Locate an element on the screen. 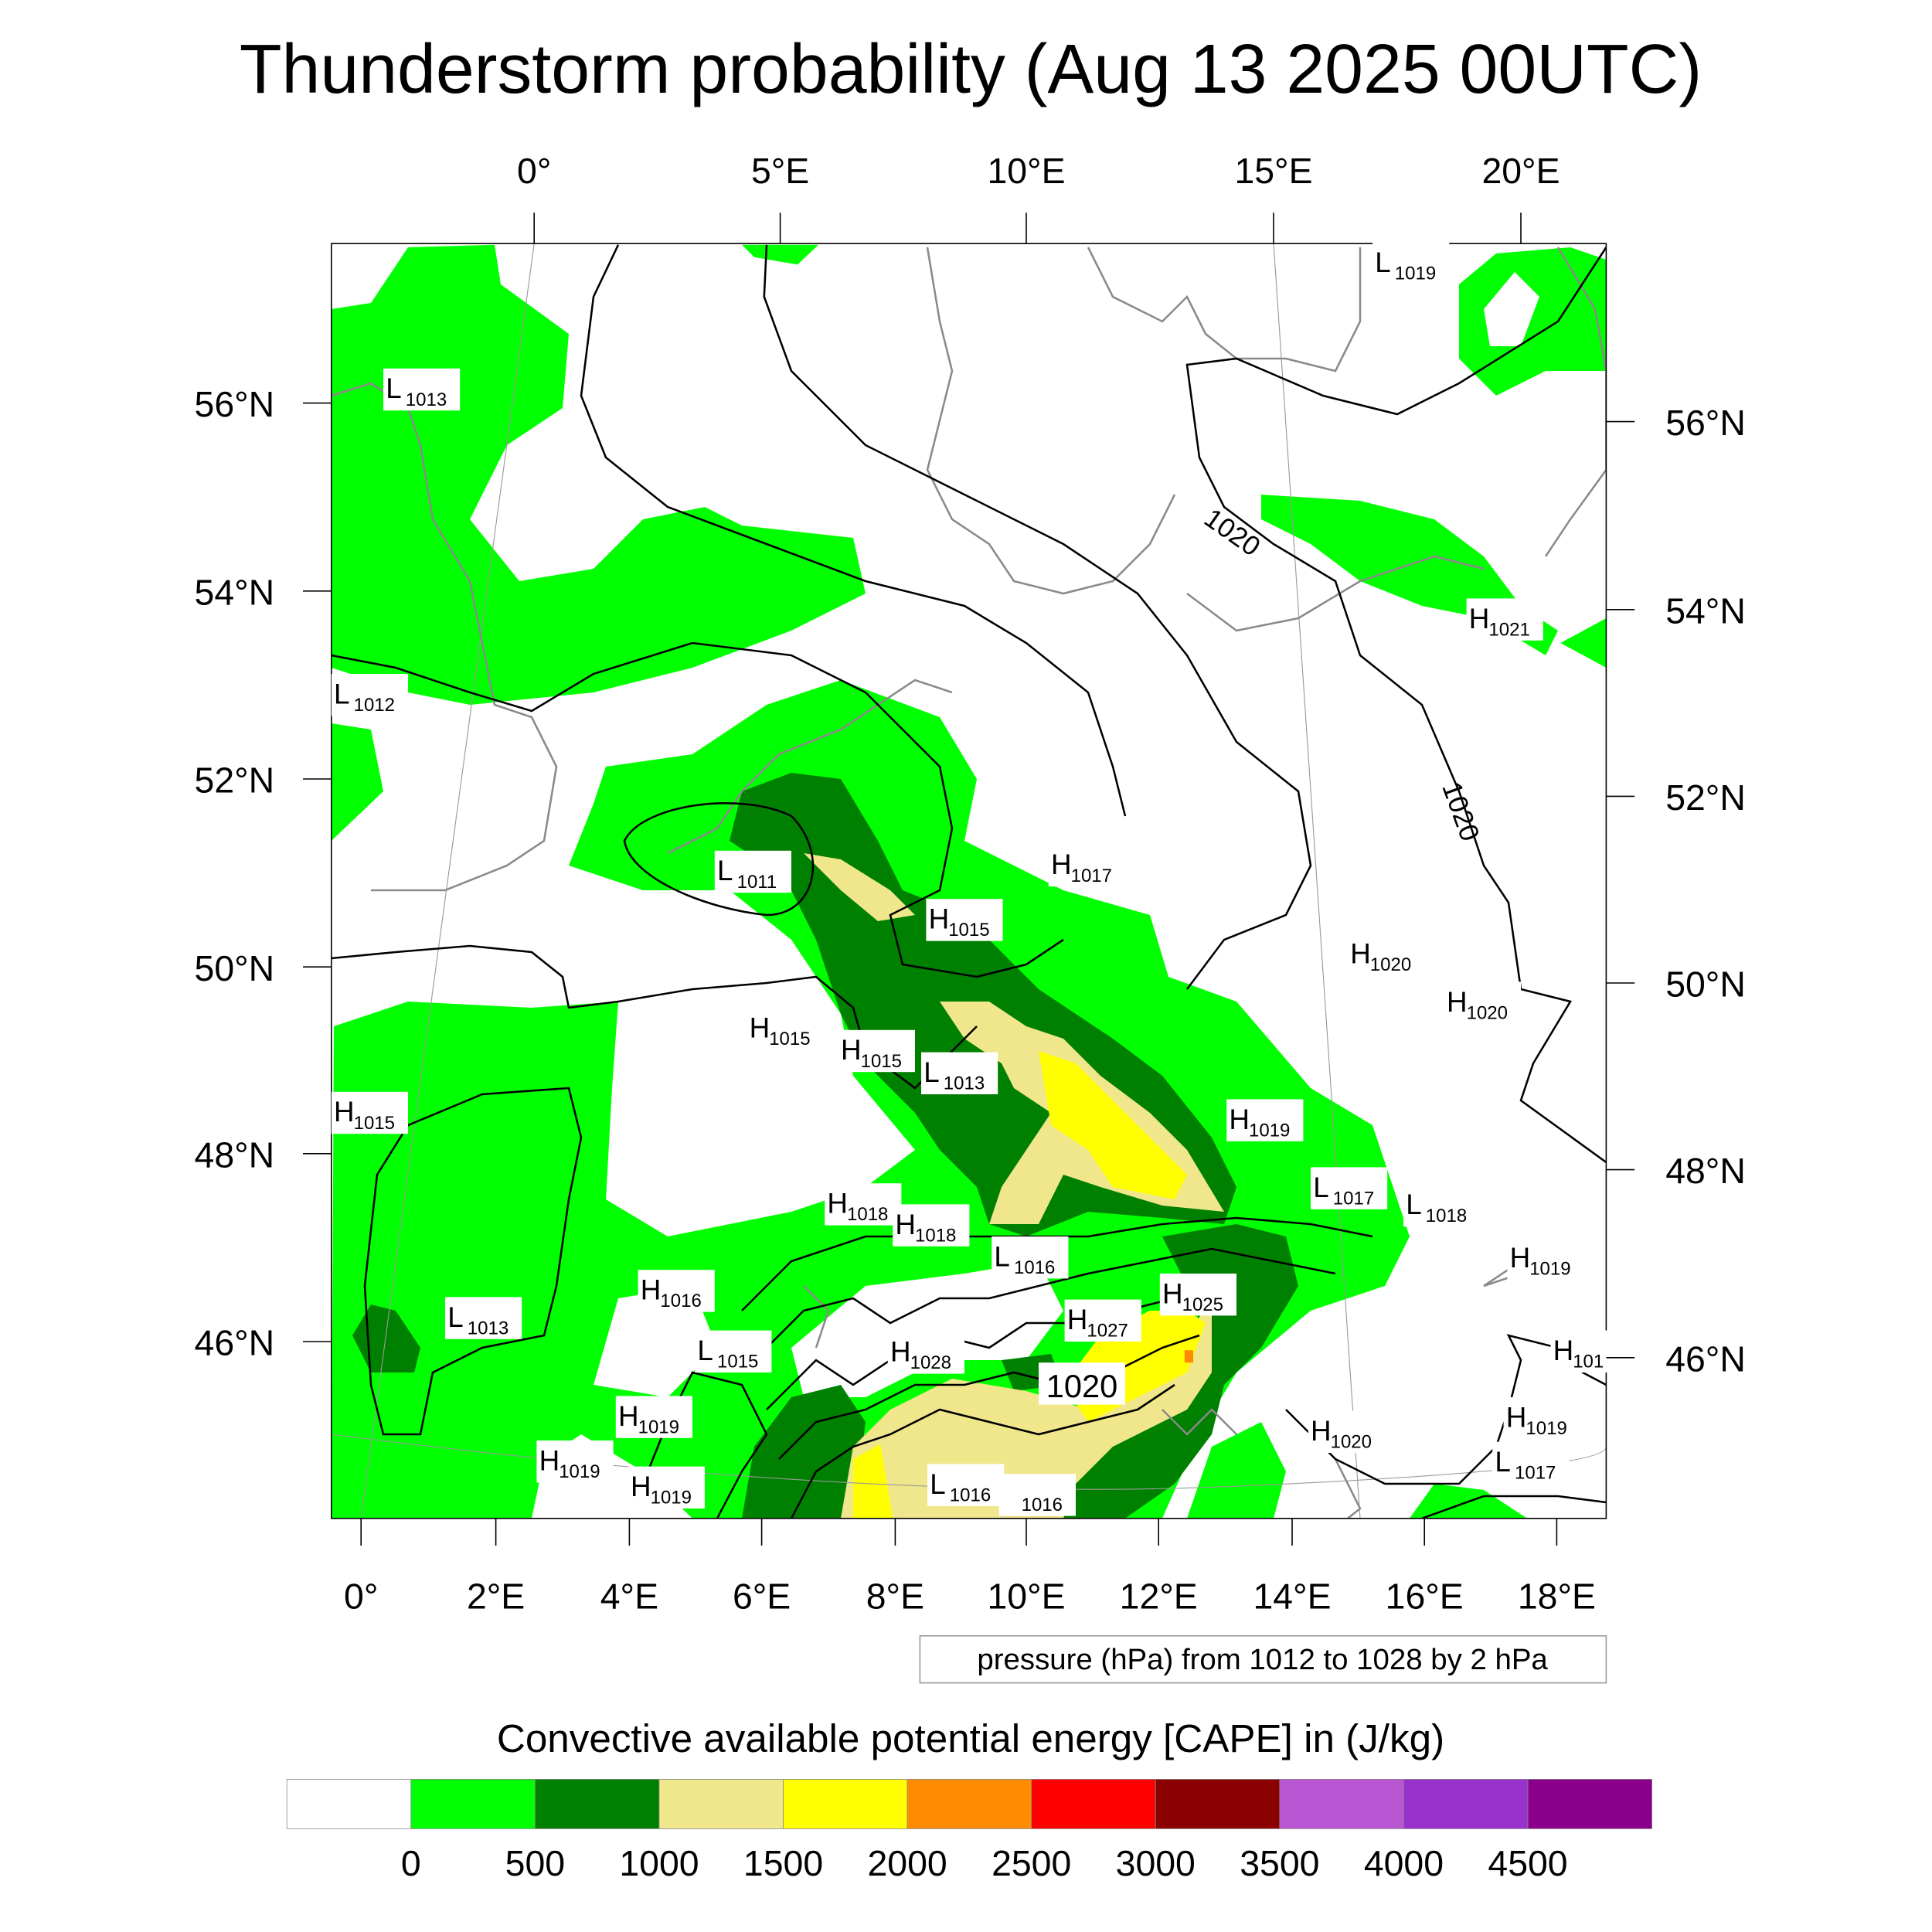 The image size is (1932, 1932). lon-label: 16°E is located at coordinates (1425, 1597).